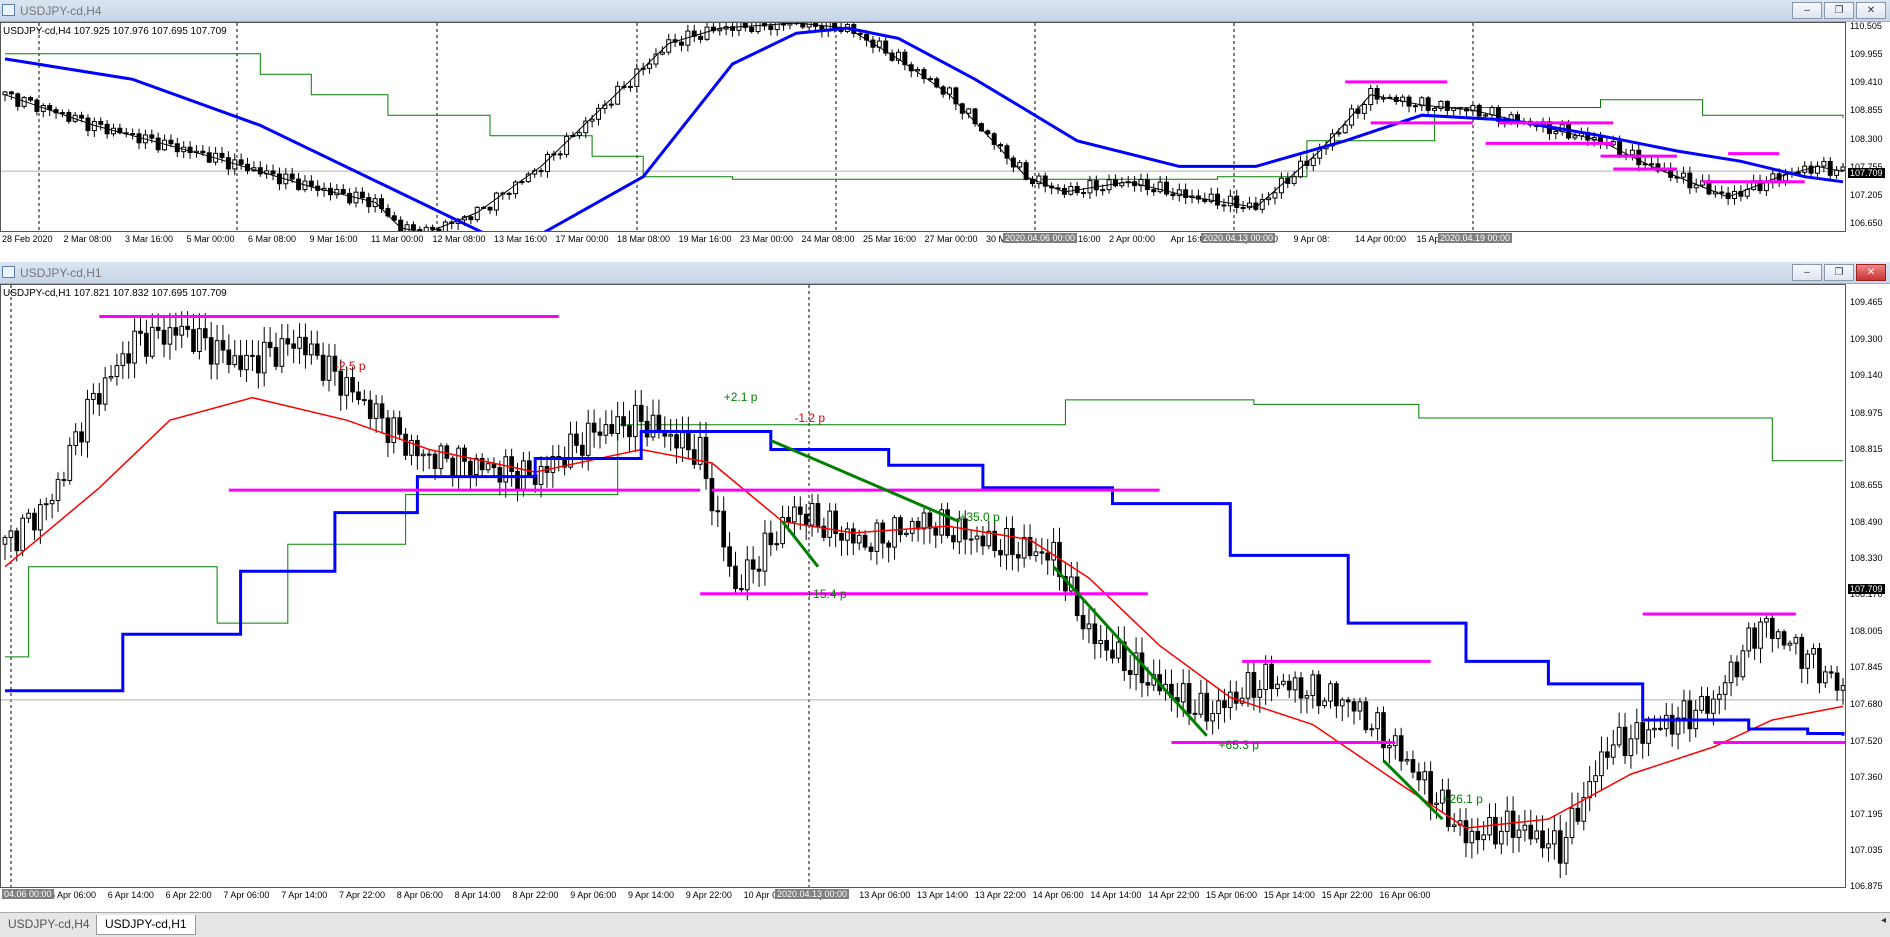 The height and width of the screenshot is (937, 1890). What do you see at coordinates (1866, 81) in the screenshot?
I see `price-tick-label: 109.410` at bounding box center [1866, 81].